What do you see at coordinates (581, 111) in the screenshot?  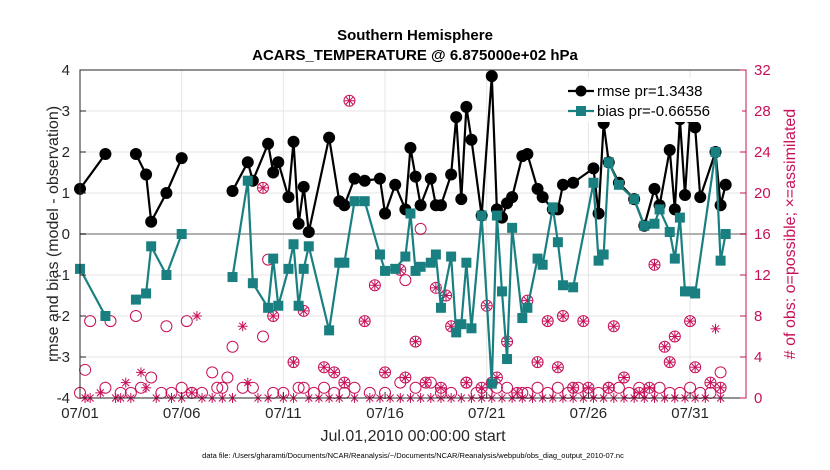 I see `legend-bias-marker` at bounding box center [581, 111].